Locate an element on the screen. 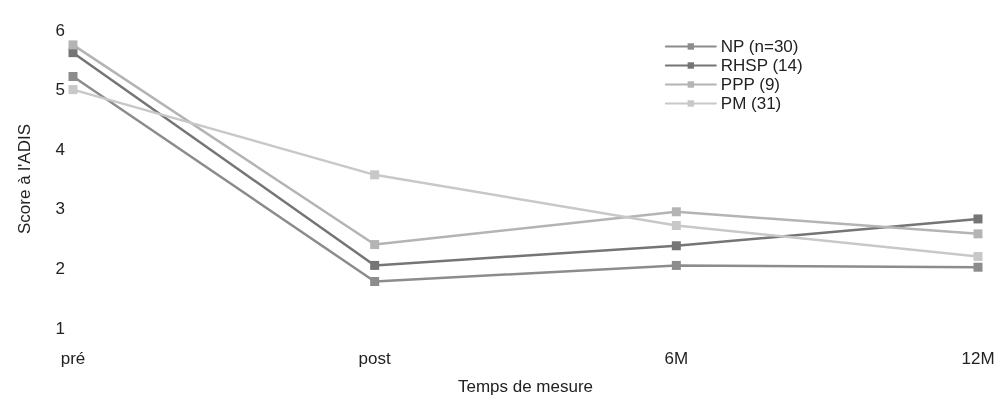 Image resolution: width=1007 pixels, height=416 pixels. x-tick-label: post is located at coordinates (375, 358).